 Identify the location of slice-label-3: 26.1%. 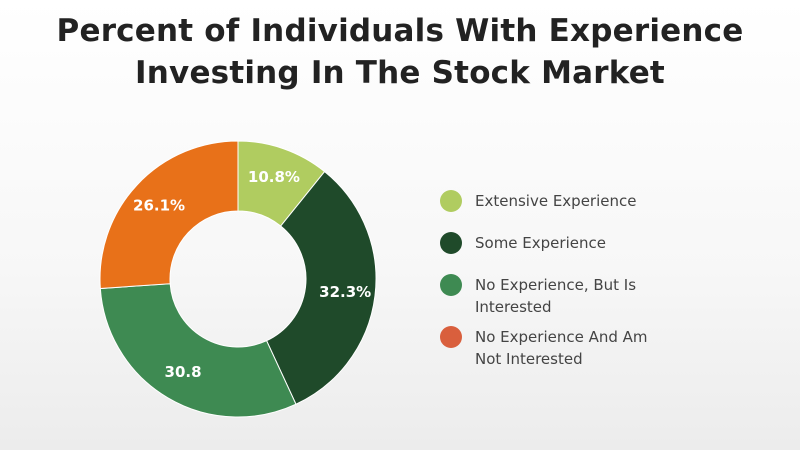
(159, 205).